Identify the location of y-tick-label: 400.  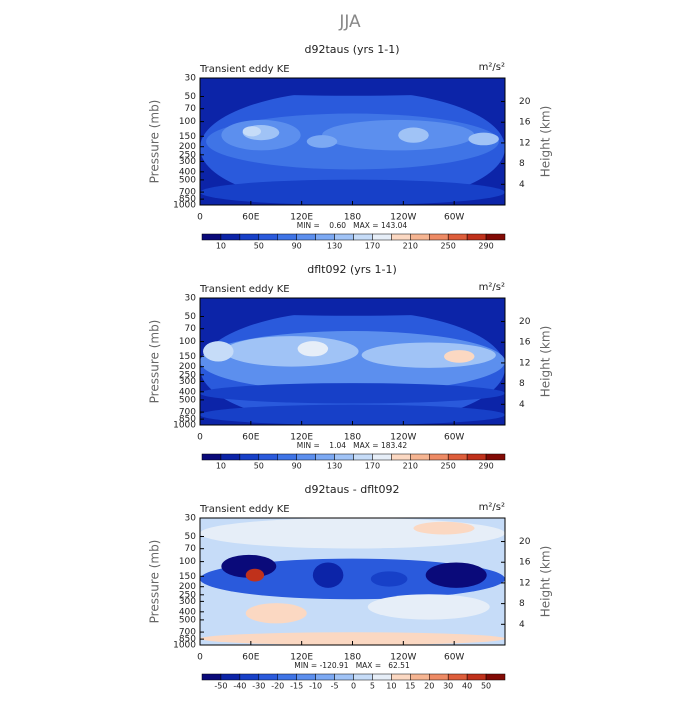
(187, 392).